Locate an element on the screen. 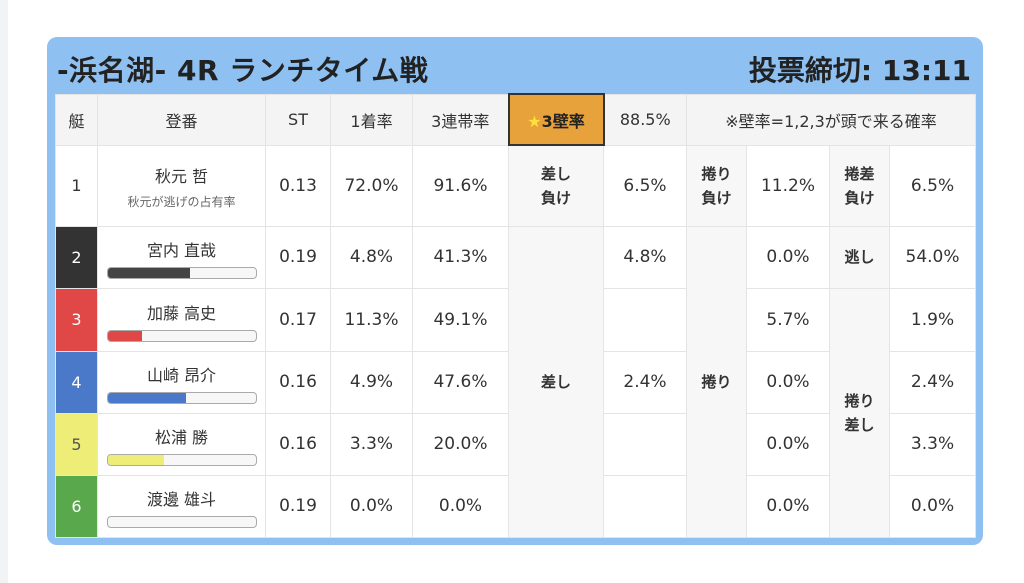 This screenshot has height=583, width=1024. makuri-make-label: 捲り 負け is located at coordinates (716, 185).